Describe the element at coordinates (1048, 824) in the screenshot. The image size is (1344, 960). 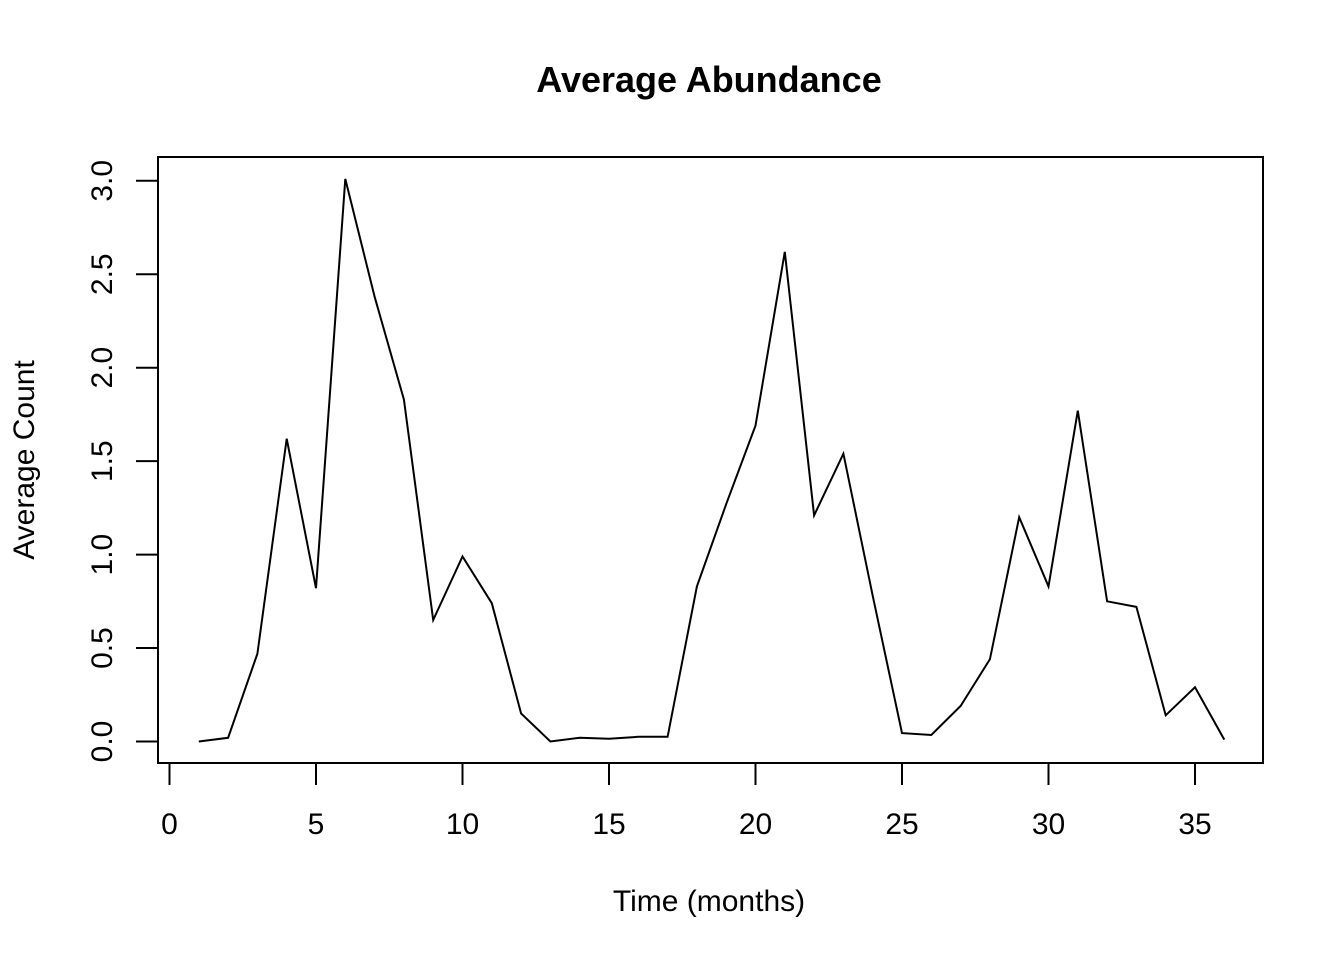
I see `x-tick-label: 30` at that location.